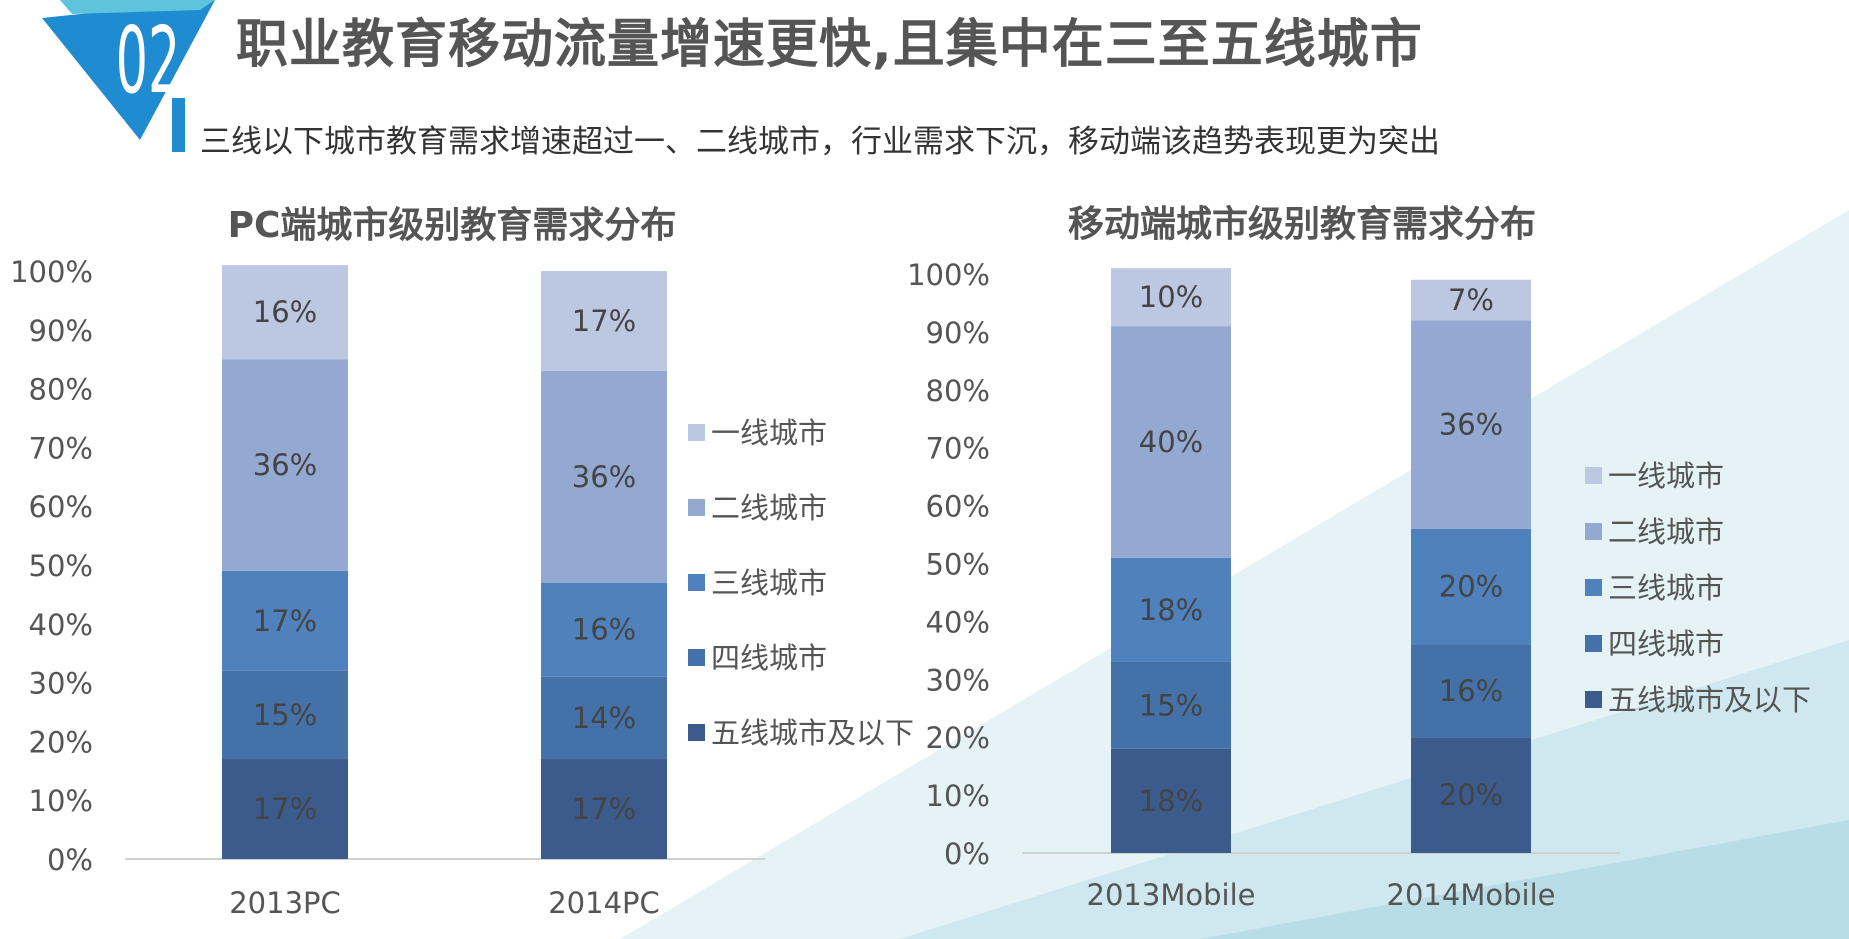 The width and height of the screenshot is (1849, 939). I want to click on pc-category-label: 2013PC, so click(285, 903).